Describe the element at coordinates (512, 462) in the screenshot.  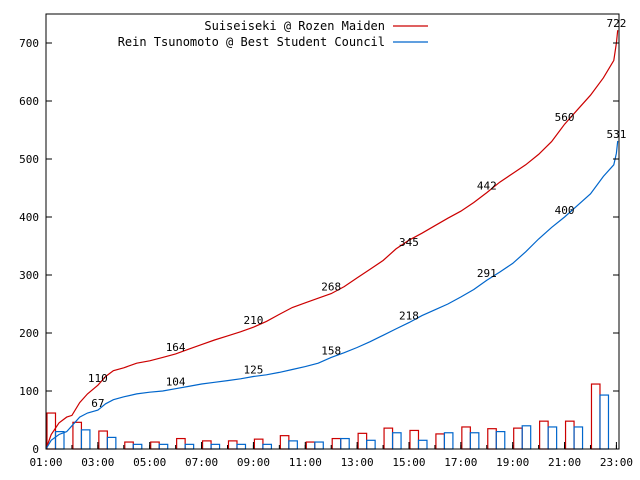
I see `x-tick-label: 19:00` at that location.